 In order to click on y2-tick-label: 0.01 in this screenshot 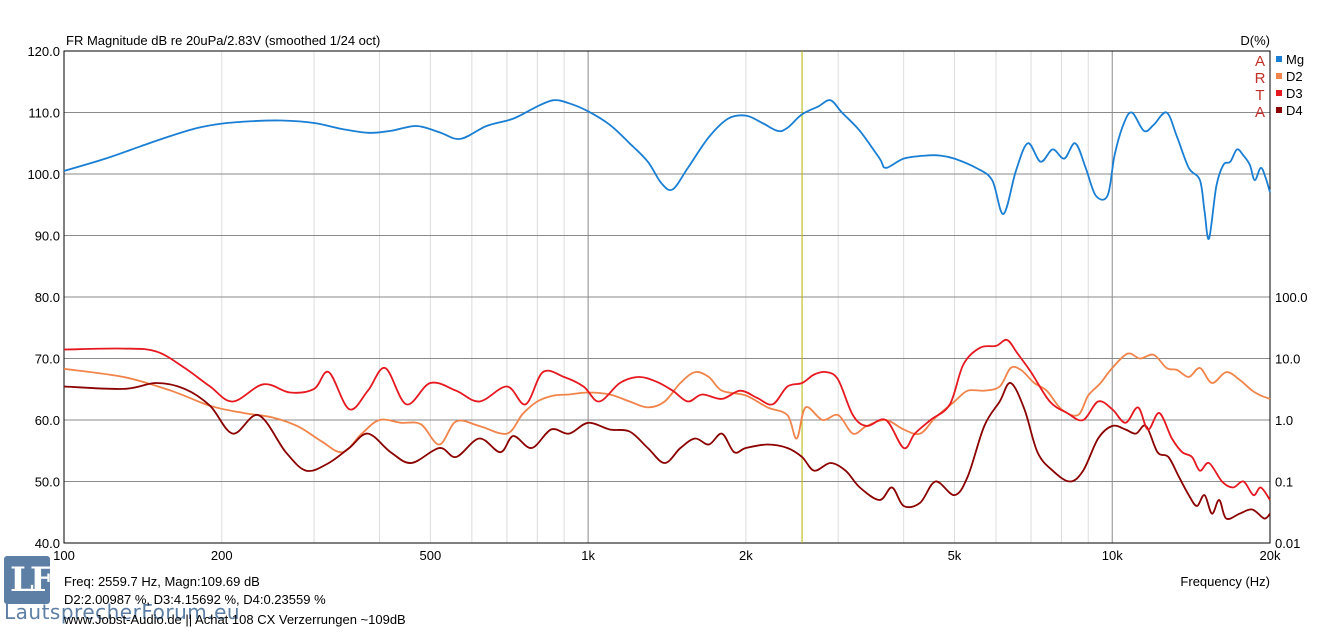, I will do `click(1287, 543)`.